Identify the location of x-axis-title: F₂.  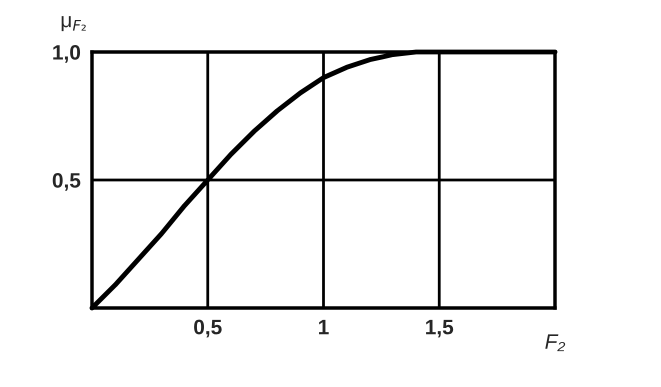
(555, 343).